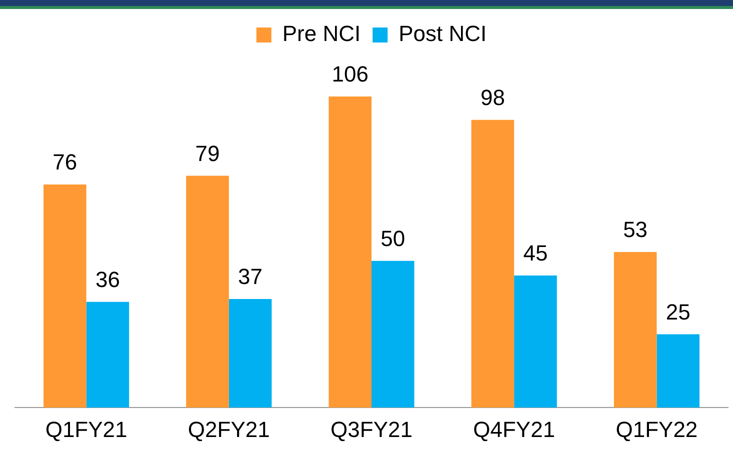  What do you see at coordinates (442, 33) in the screenshot?
I see `legend-label: Post NCI` at bounding box center [442, 33].